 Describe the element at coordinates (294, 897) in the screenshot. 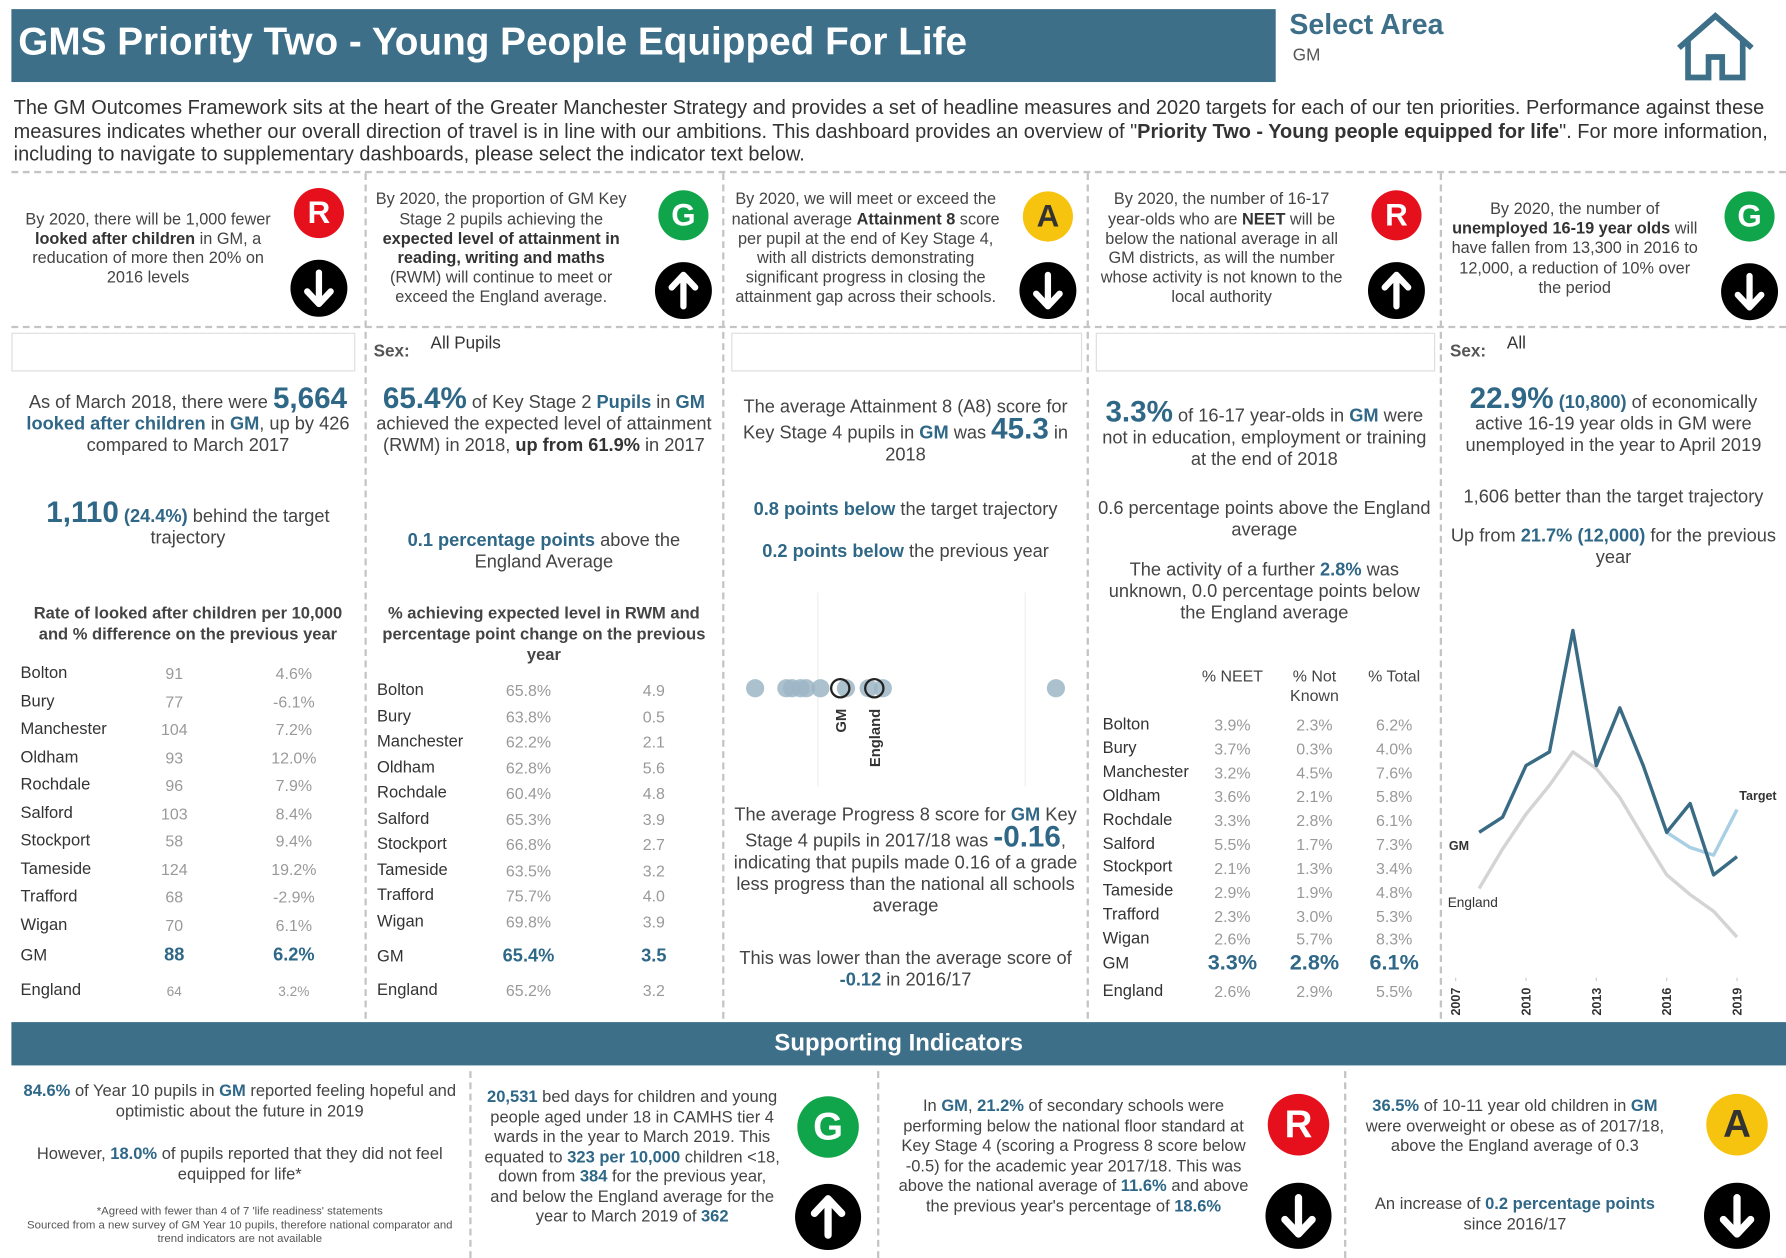

I see `row-value: -2.9%` at that location.